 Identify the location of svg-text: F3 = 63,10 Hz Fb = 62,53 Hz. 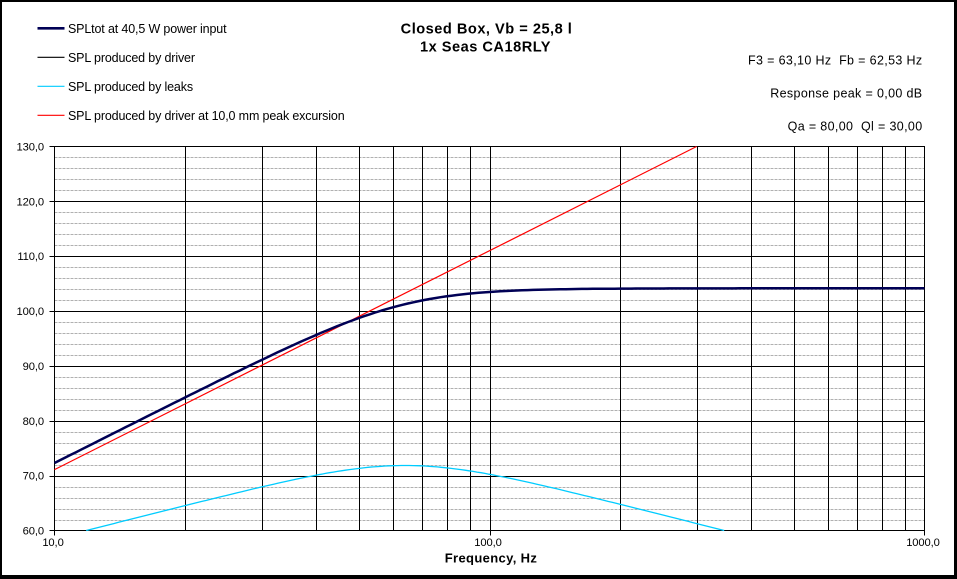
(835, 61).